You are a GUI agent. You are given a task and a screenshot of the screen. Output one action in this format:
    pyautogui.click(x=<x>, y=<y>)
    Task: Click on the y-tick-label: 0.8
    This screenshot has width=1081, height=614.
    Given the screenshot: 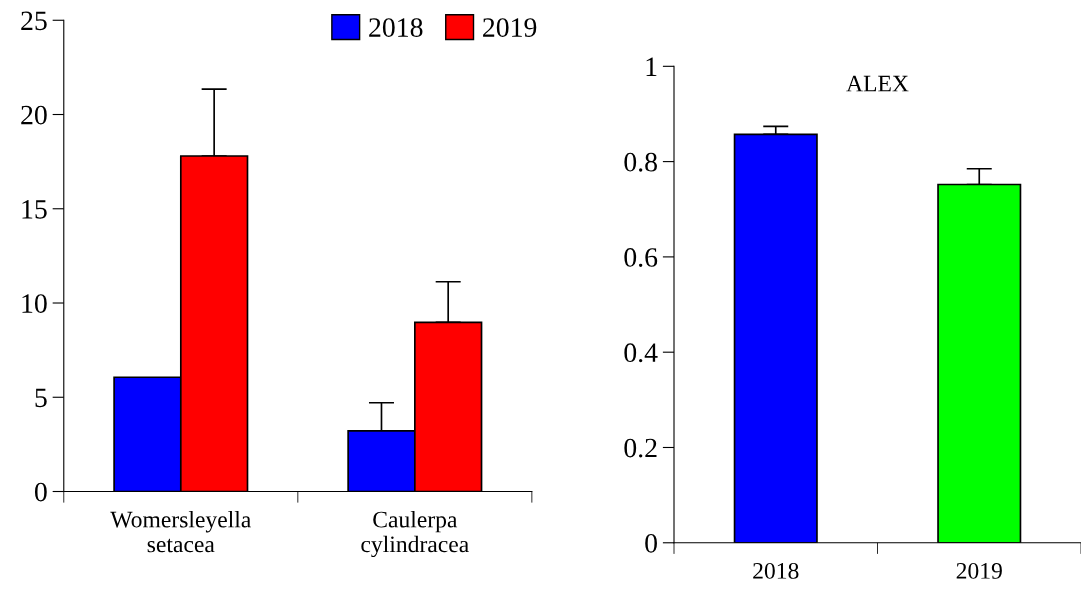 What is the action you would take?
    pyautogui.click(x=640, y=162)
    